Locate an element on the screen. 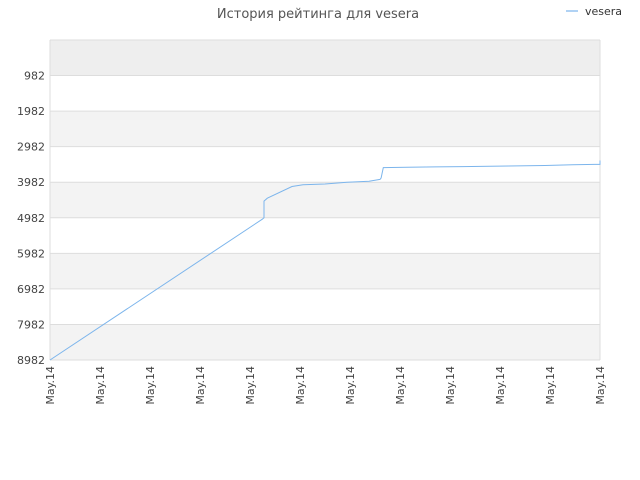 The height and width of the screenshot is (480, 640). legend-label-vesera: vesera is located at coordinates (603, 11).